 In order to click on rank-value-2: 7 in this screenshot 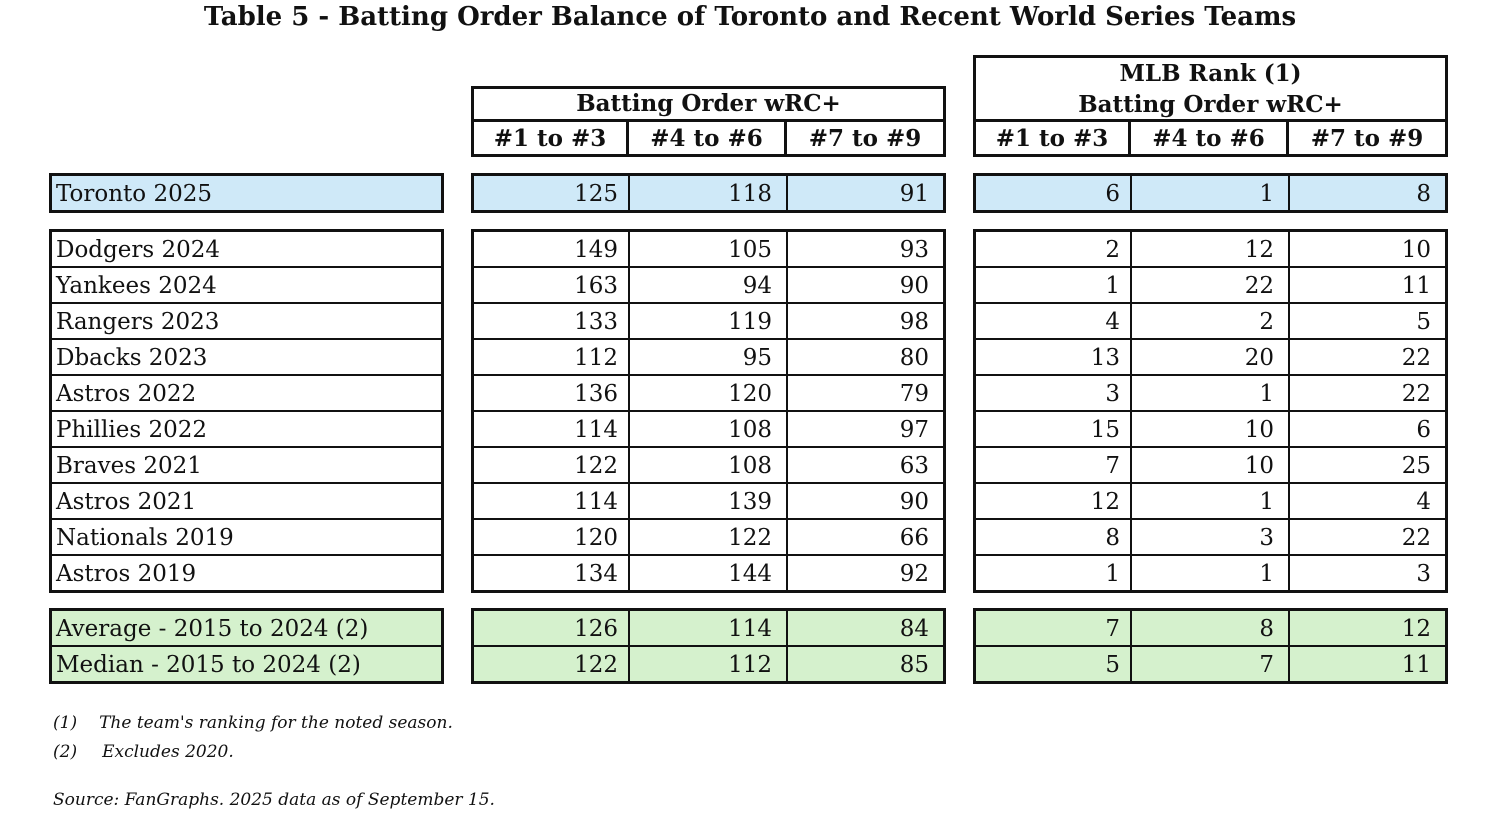, I will do `click(1209, 665)`.